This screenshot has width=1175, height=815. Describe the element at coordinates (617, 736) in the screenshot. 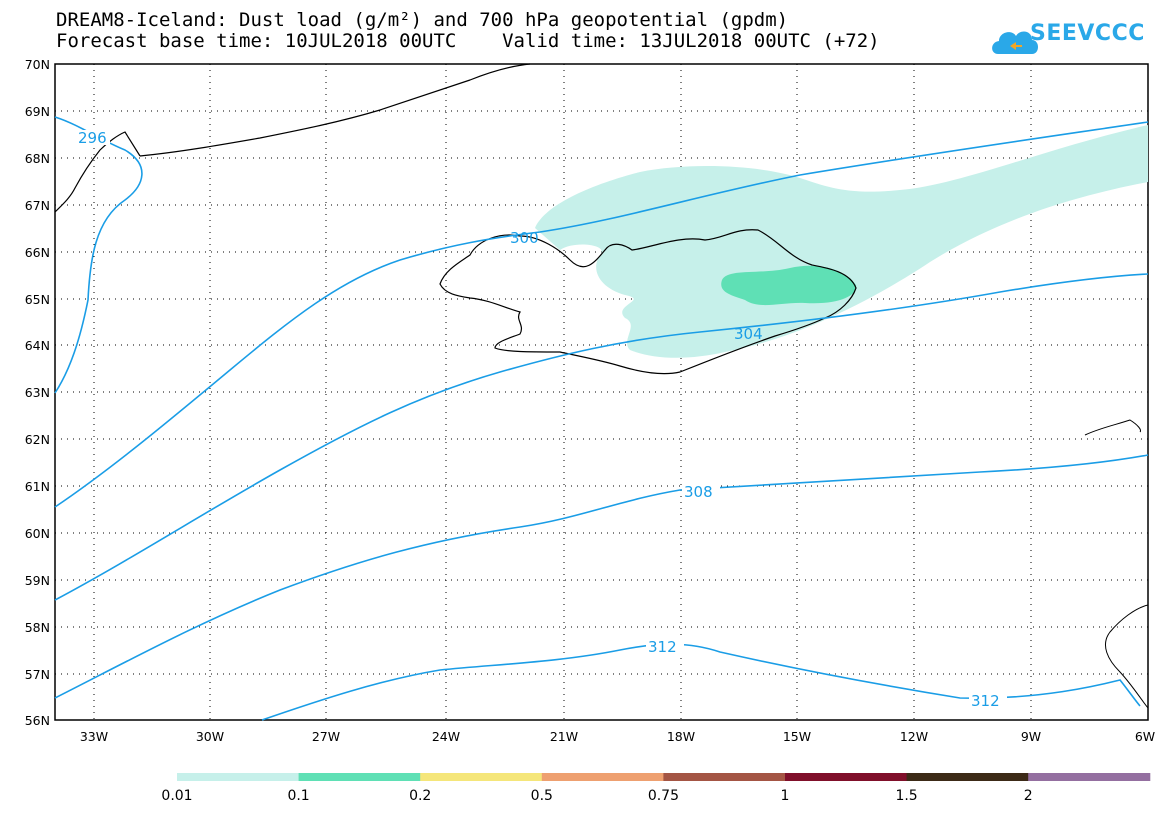

I see `longitude-labels: 33W 30W 27W 24W 21W 18W 15W 12W 9W 6W` at that location.